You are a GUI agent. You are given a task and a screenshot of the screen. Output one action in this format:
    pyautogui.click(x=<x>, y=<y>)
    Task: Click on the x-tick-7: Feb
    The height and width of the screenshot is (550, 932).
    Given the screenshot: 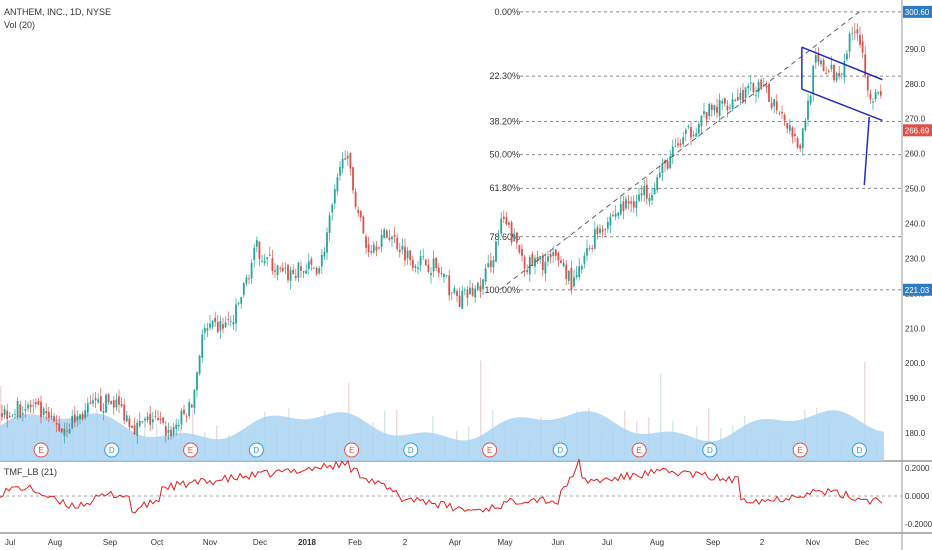 What is the action you would take?
    pyautogui.click(x=355, y=542)
    